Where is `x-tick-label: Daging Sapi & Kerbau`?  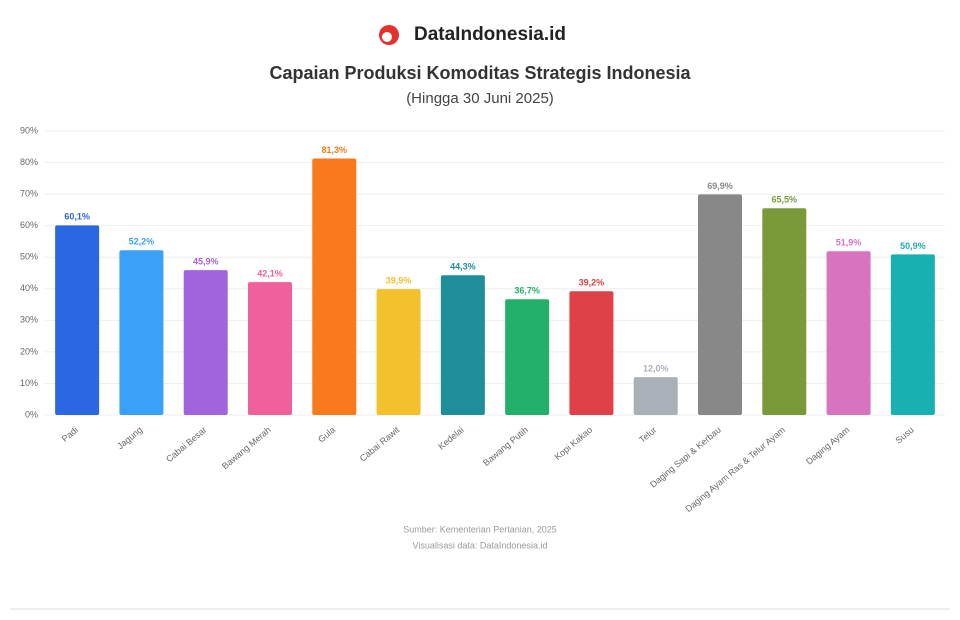 x-tick-label: Daging Sapi & Kerbau is located at coordinates (685, 457).